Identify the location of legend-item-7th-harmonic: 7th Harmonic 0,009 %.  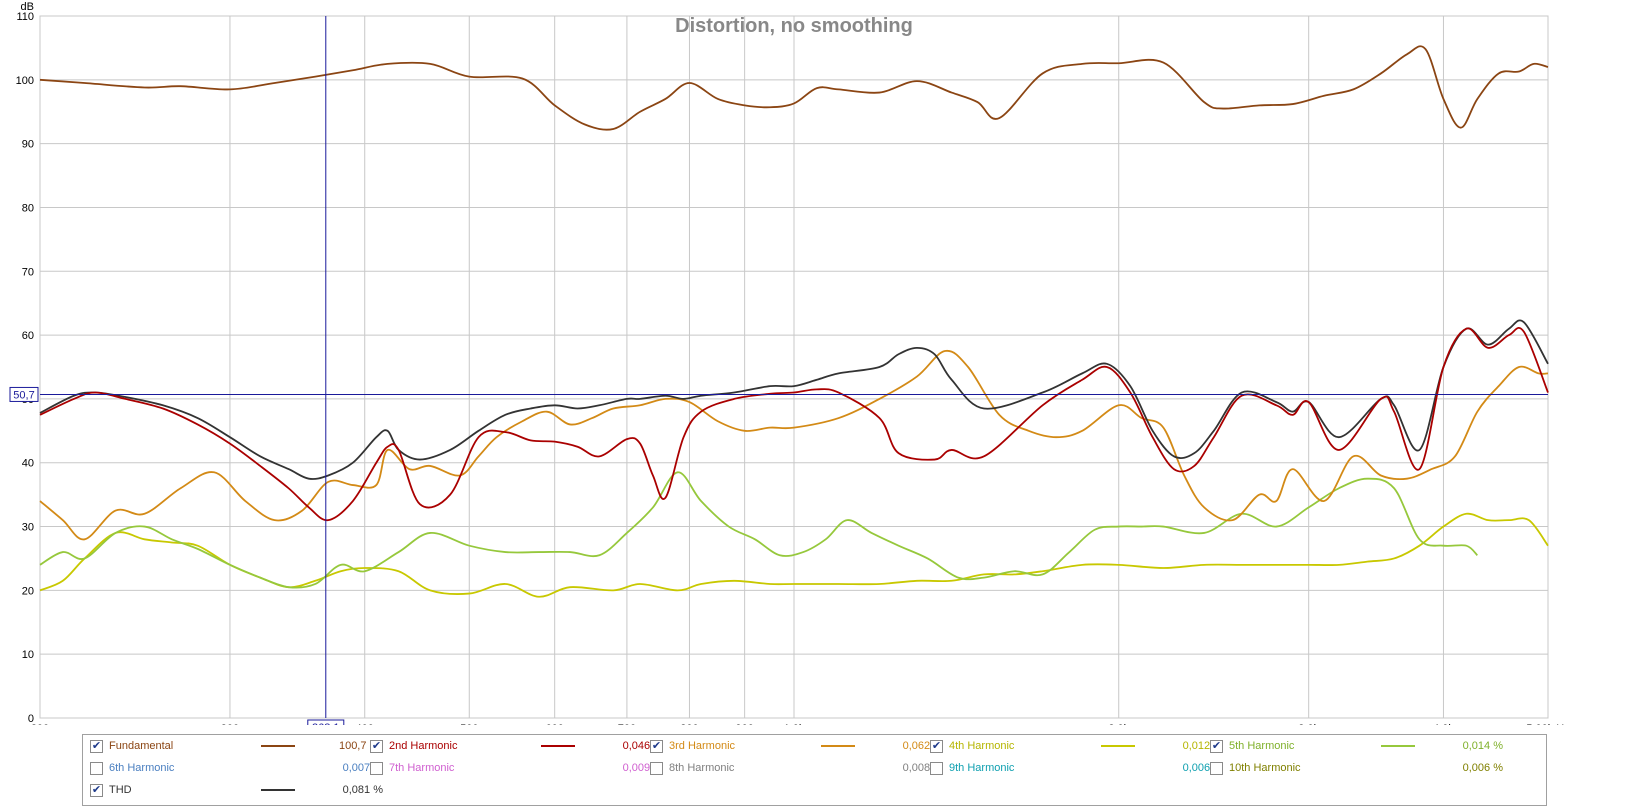
(516, 768).